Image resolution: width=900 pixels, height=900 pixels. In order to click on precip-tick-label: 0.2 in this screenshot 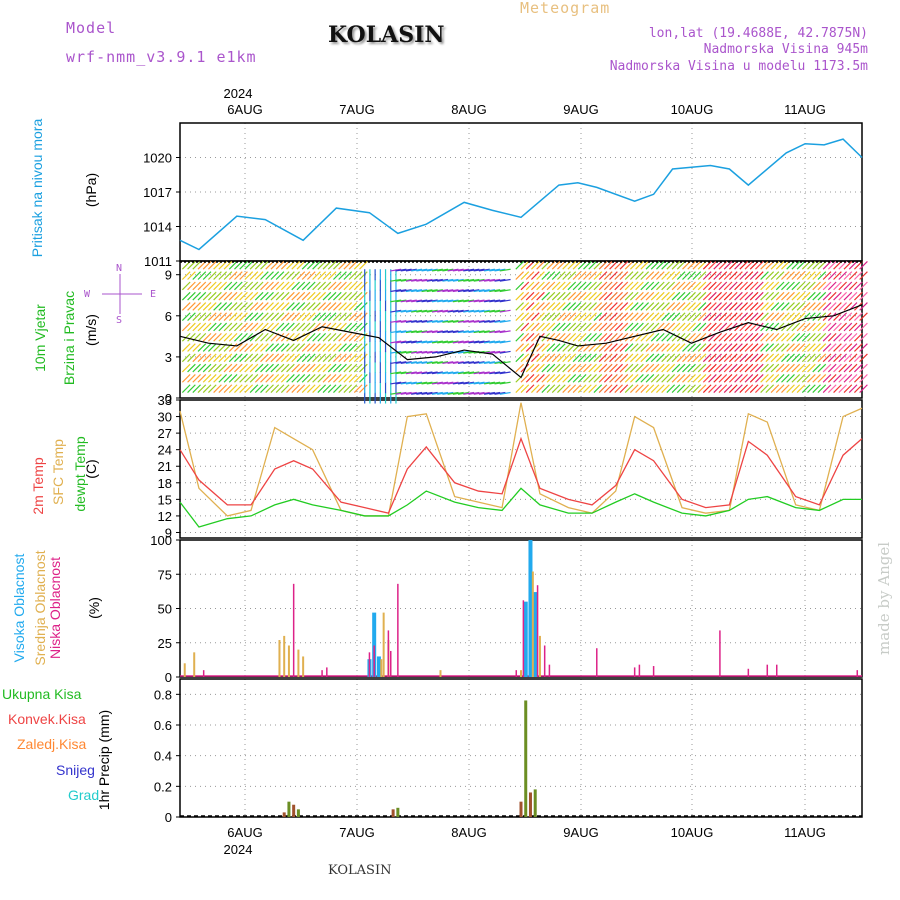, I will do `click(163, 786)`.